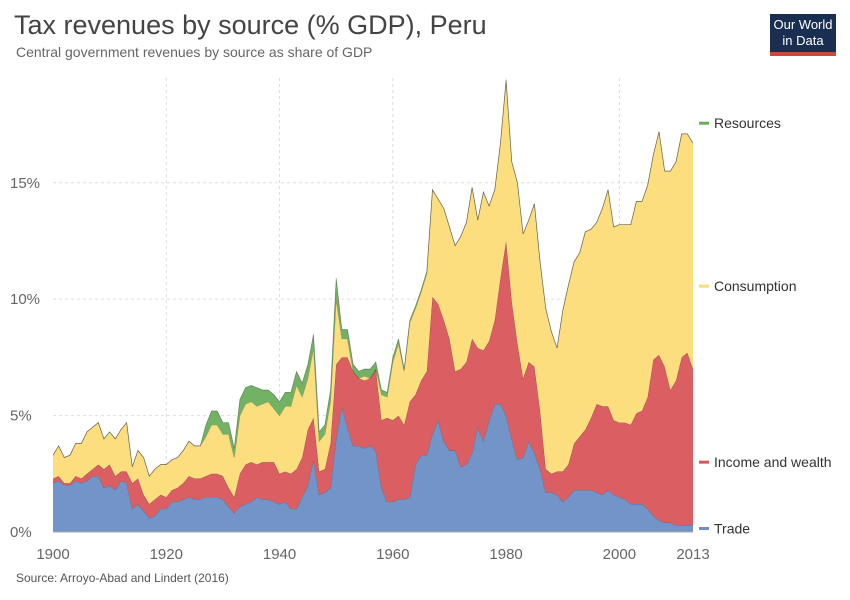 This screenshot has height=600, width=850. I want to click on x-tick-label: 1920, so click(166, 554).